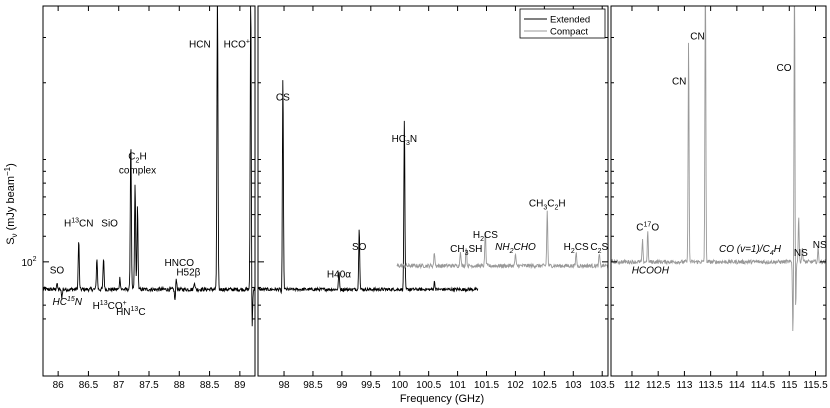  I want to click on line-label: H40α, so click(339, 275).